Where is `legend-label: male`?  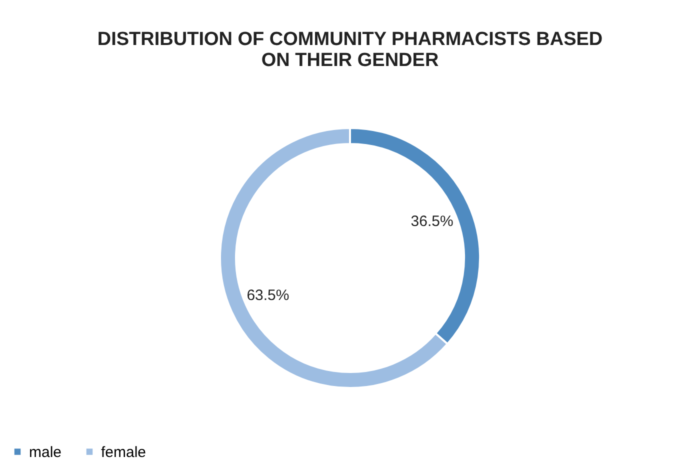
legend-label: male is located at coordinates (45, 452).